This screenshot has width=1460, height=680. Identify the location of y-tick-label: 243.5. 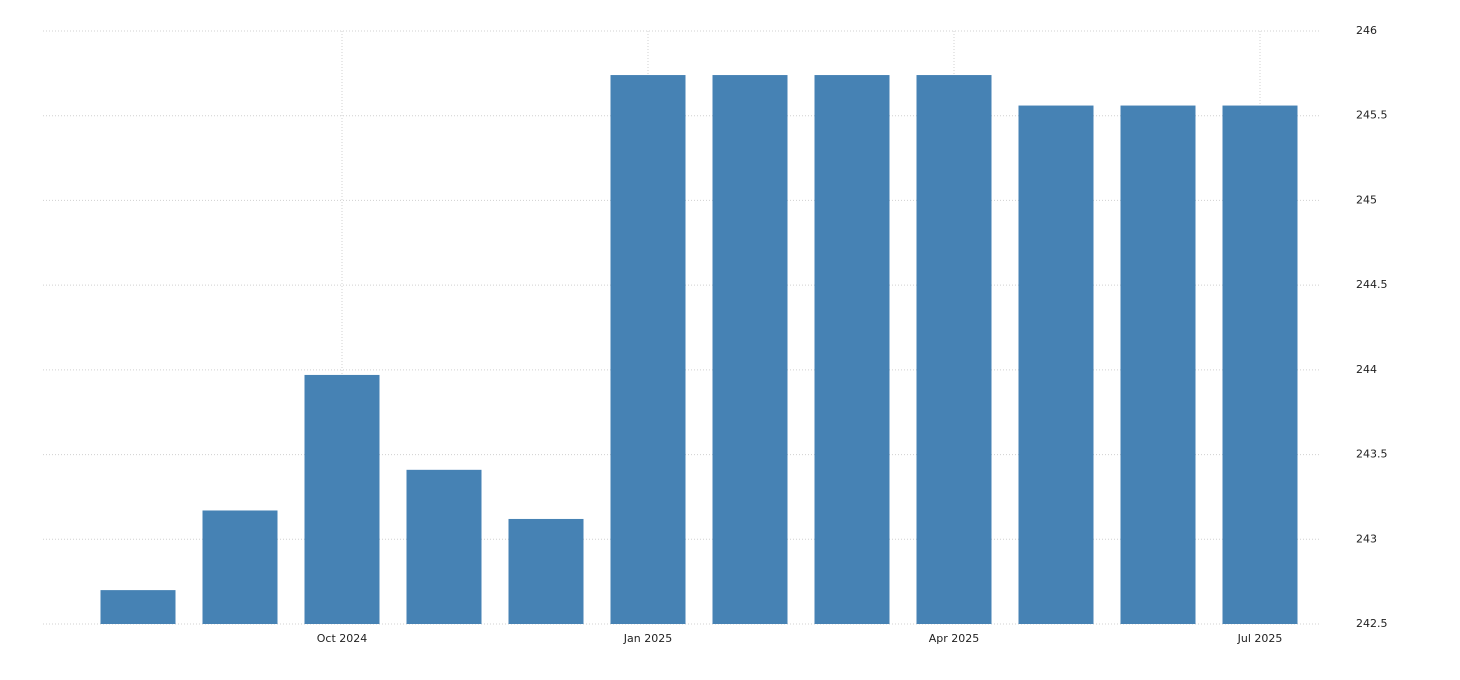
(1372, 454).